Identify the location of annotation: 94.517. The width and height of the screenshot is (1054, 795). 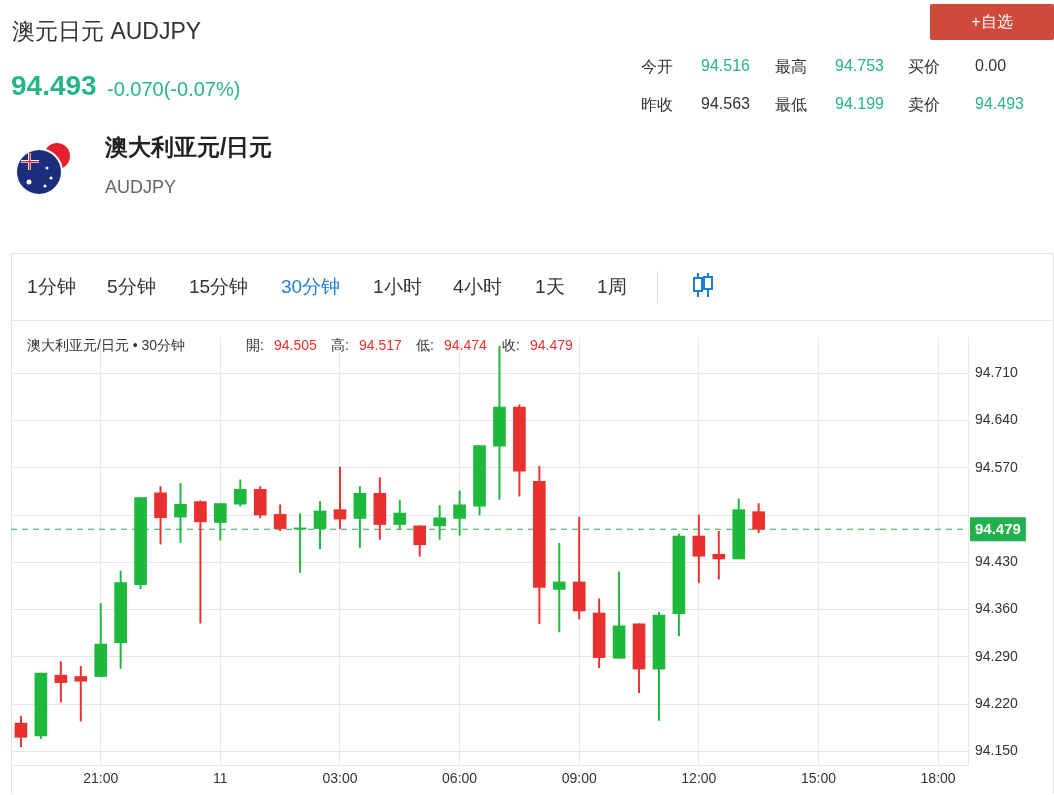
(380, 345).